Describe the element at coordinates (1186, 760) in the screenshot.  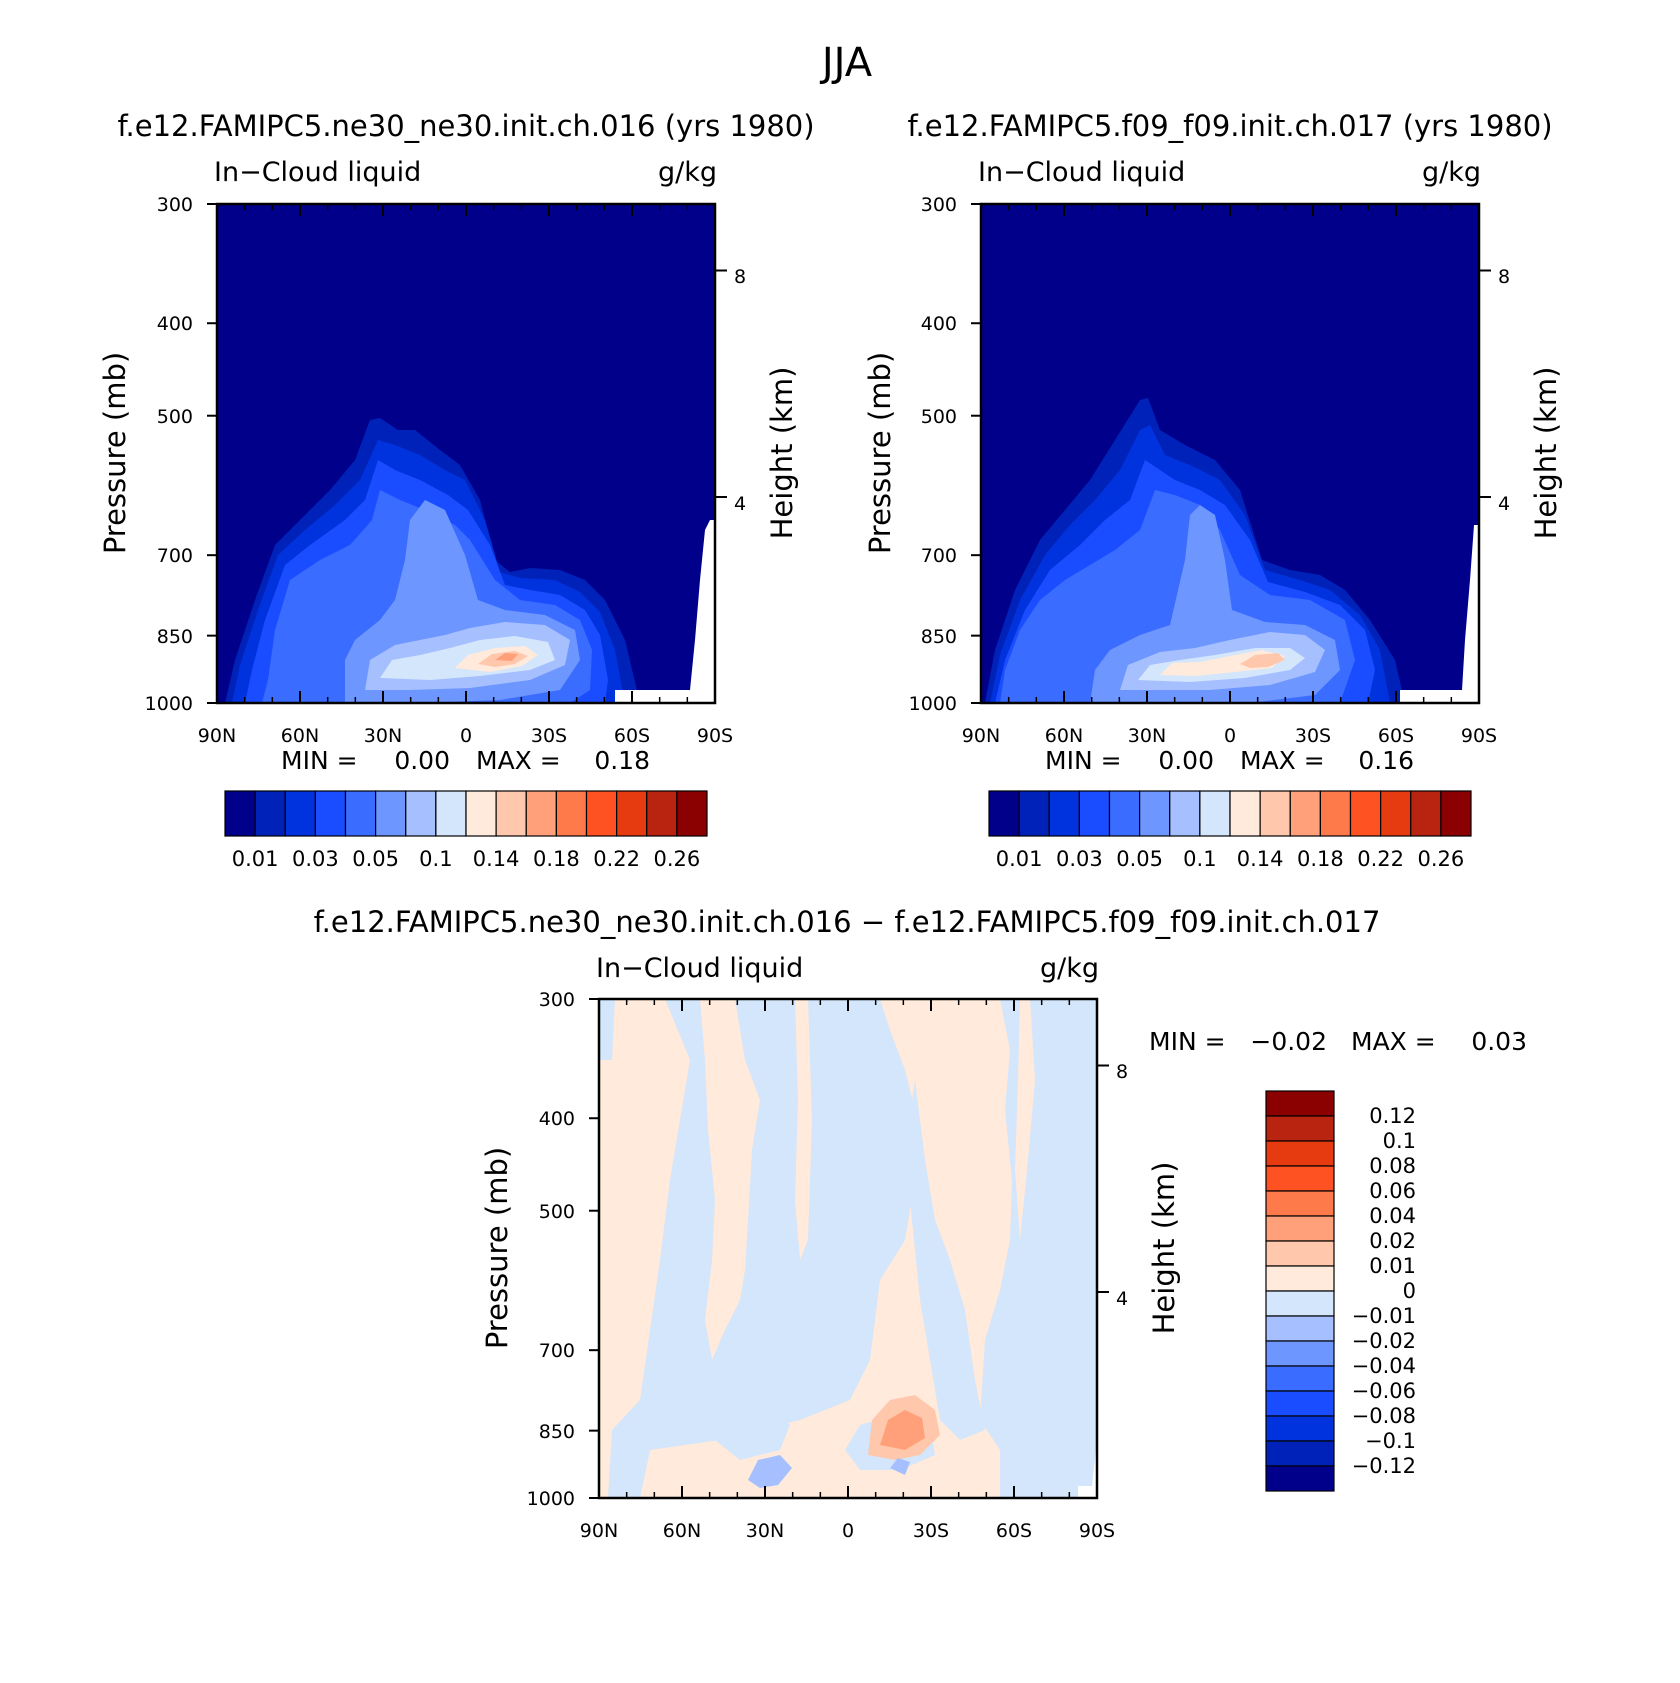
I see `min-value: 0.00` at that location.